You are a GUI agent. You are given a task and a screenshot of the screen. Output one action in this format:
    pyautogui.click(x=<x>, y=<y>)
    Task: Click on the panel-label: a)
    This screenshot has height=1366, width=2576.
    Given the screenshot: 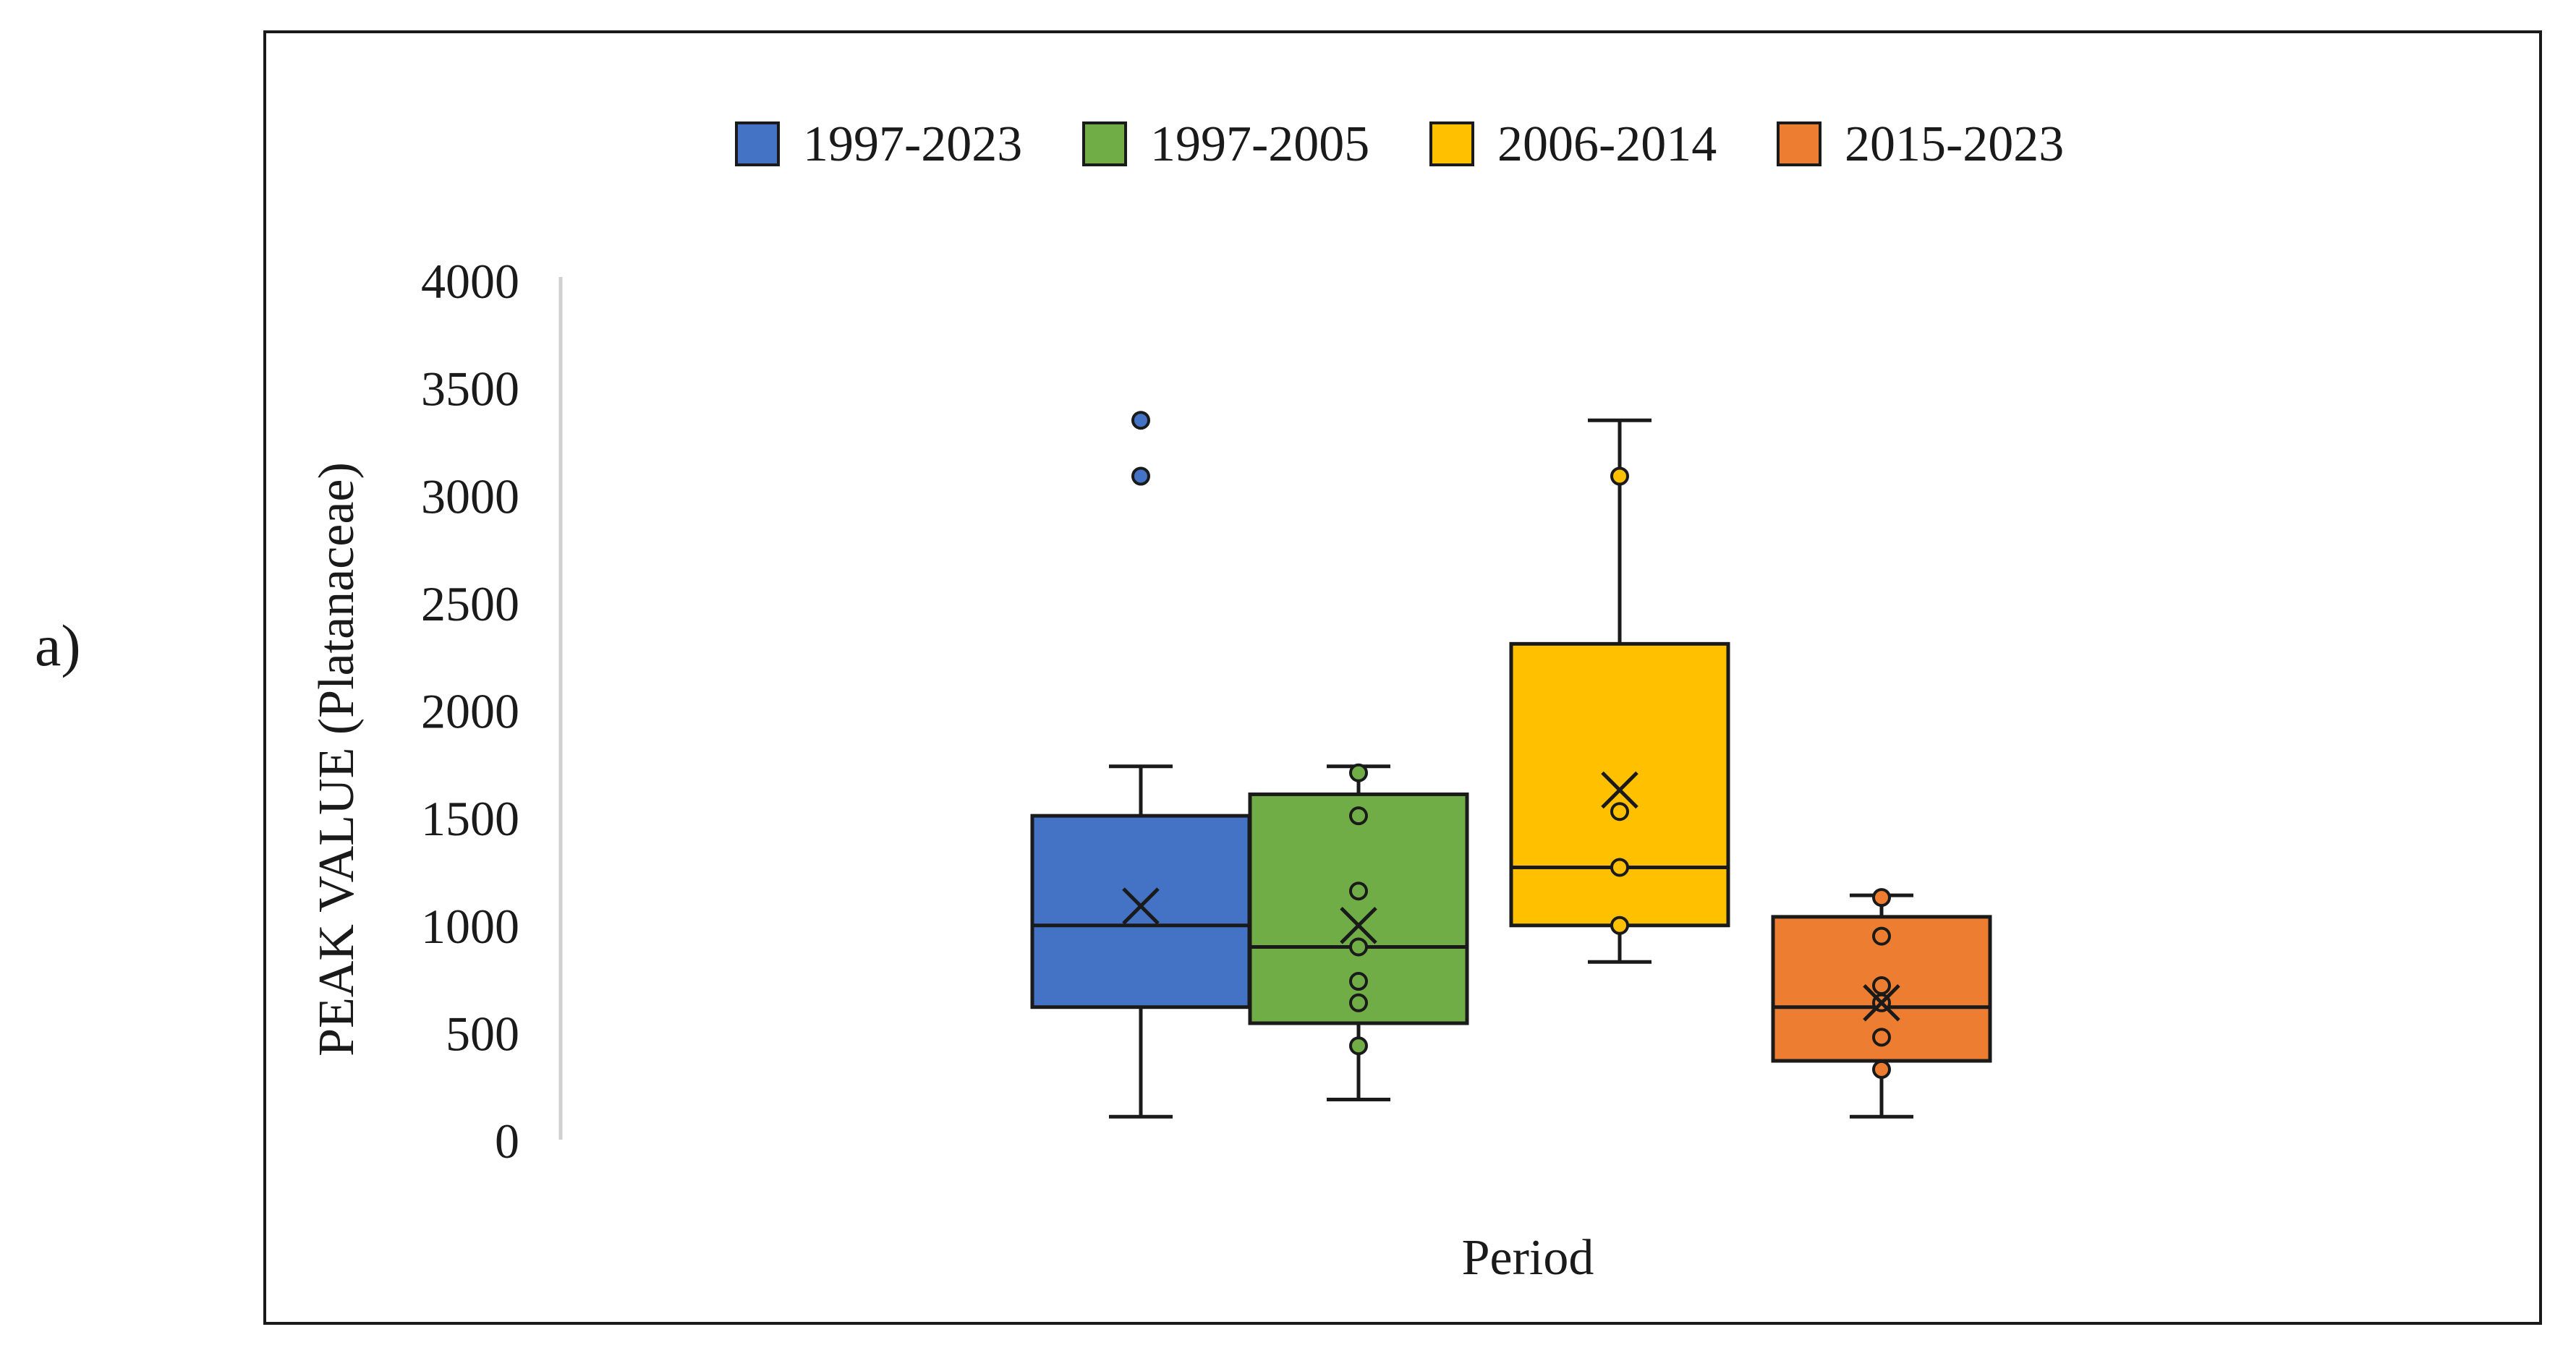 What is the action you would take?
    pyautogui.click(x=58, y=645)
    